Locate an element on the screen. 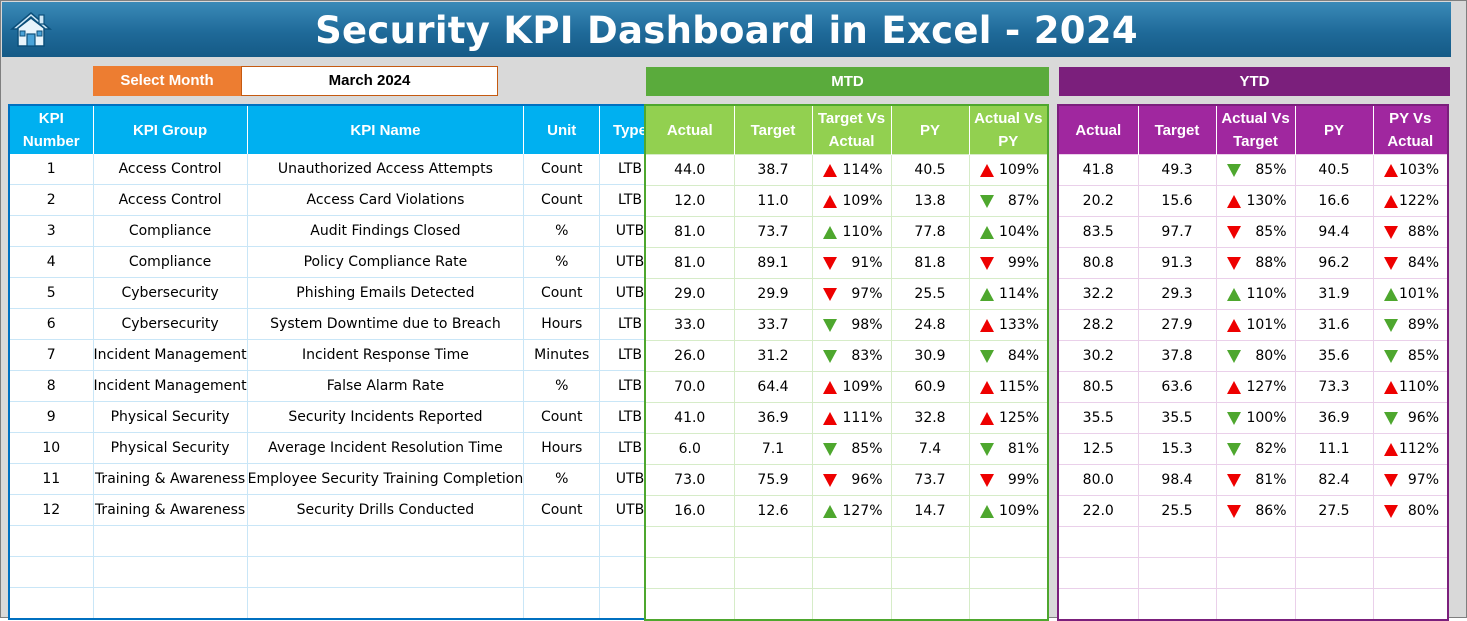 This screenshot has width=1467, height=621. mtd-target-vs-actual-cell-value: 97% is located at coordinates (867, 294).